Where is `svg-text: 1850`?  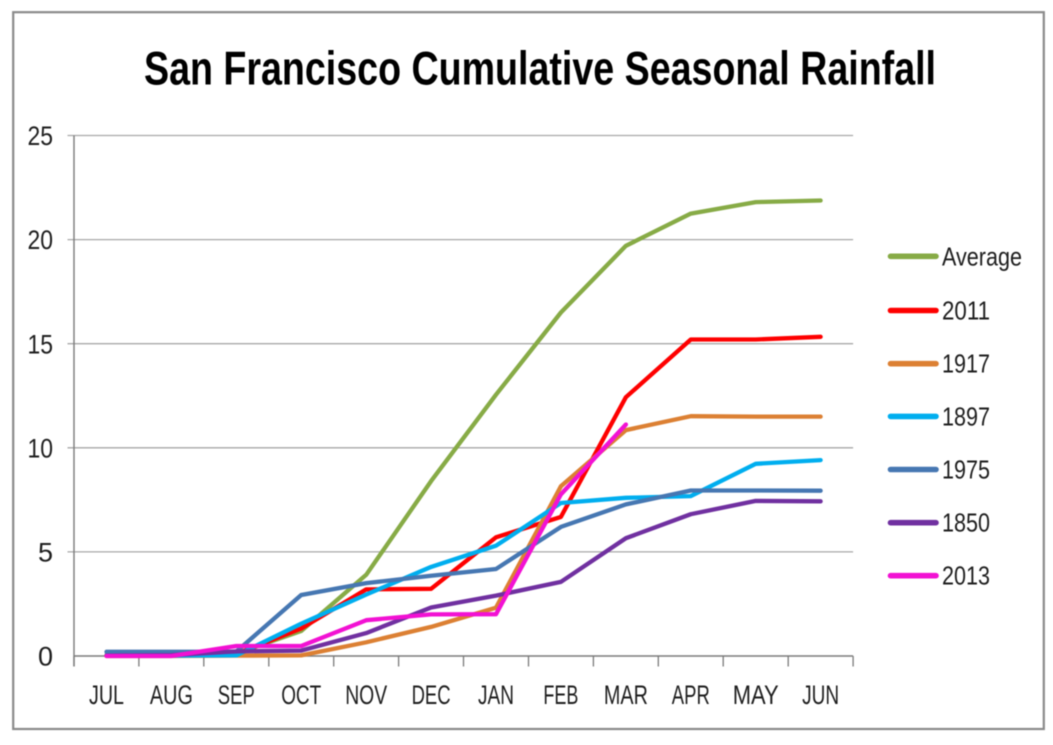
svg-text: 1850 is located at coordinates (966, 523).